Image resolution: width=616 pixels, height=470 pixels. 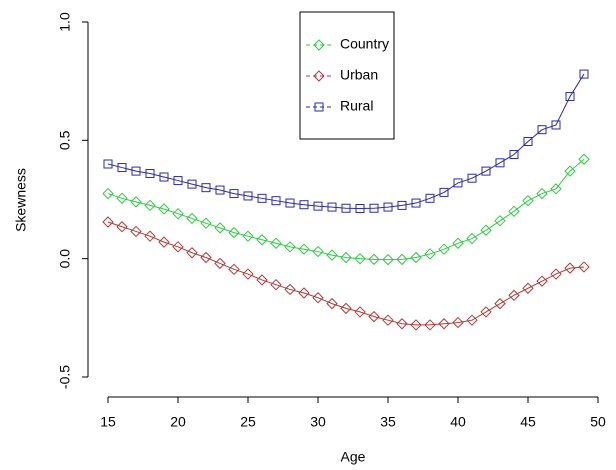 I want to click on legend-label: Country, so click(x=364, y=44).